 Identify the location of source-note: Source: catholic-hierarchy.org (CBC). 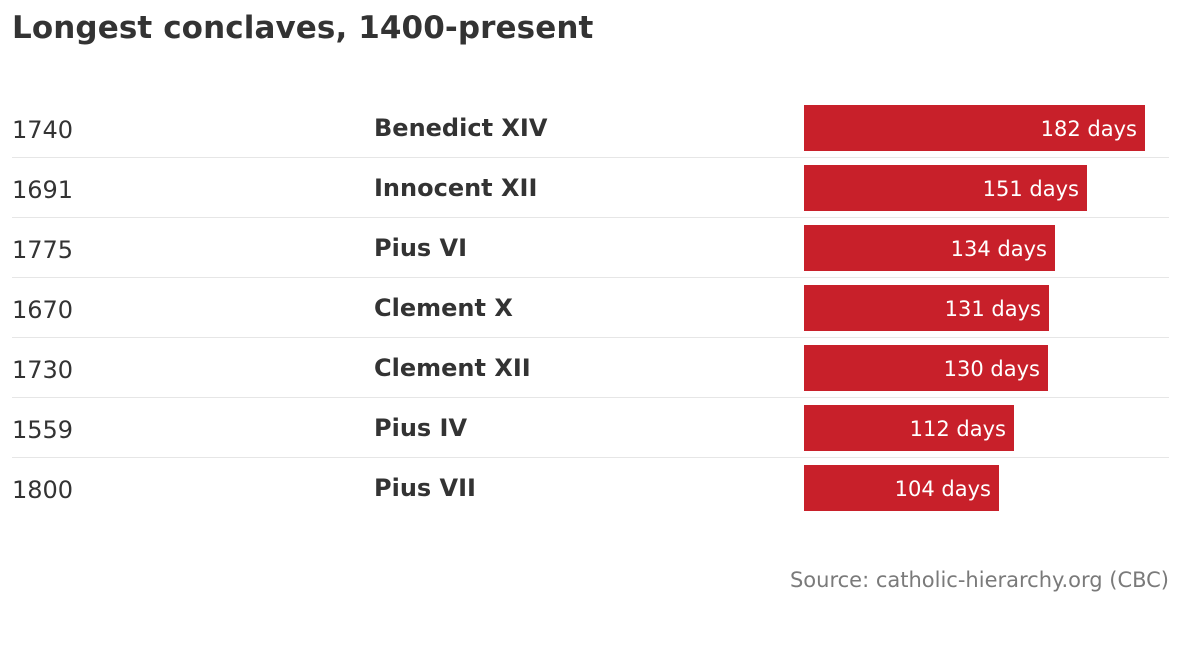
(979, 580).